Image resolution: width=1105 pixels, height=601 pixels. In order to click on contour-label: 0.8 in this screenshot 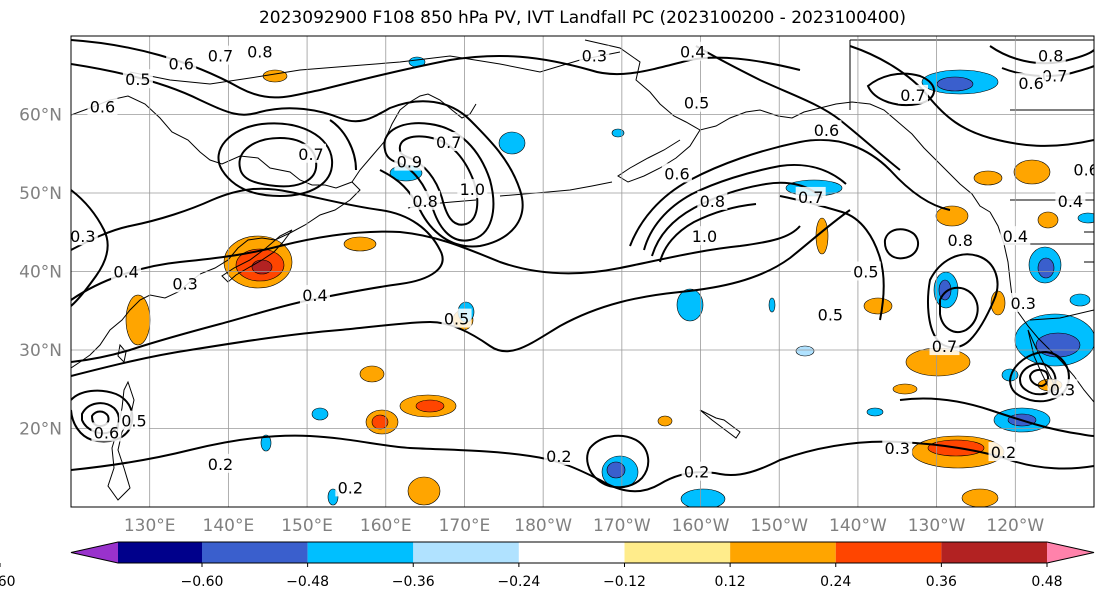, I will do `click(712, 201)`.